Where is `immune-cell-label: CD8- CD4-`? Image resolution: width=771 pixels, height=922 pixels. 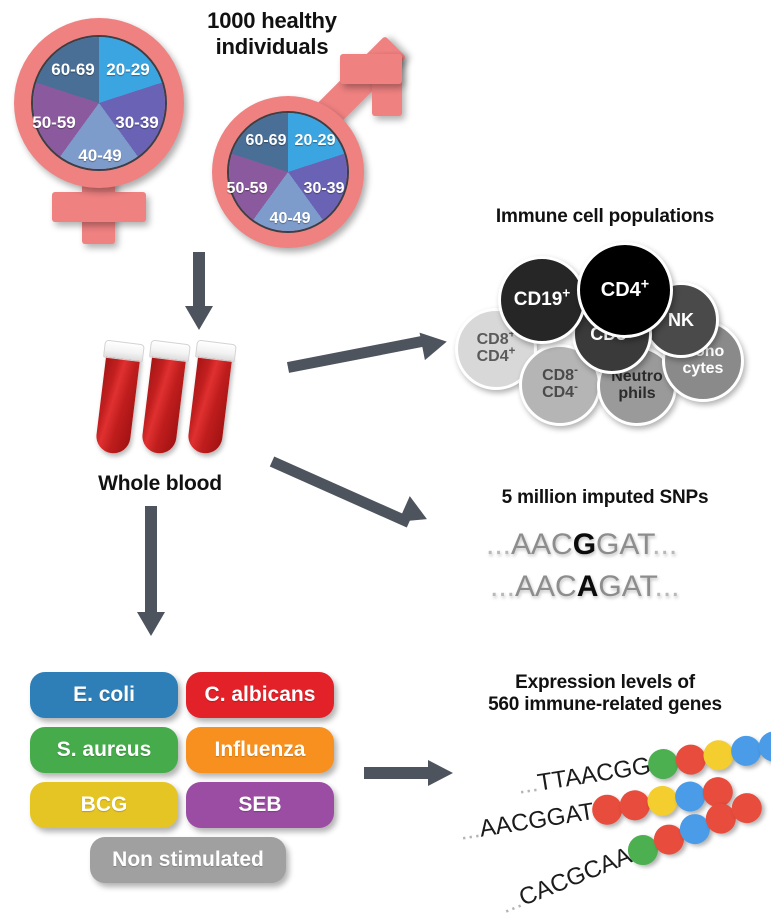
immune-cell-label: CD8- CD4- is located at coordinates (560, 383).